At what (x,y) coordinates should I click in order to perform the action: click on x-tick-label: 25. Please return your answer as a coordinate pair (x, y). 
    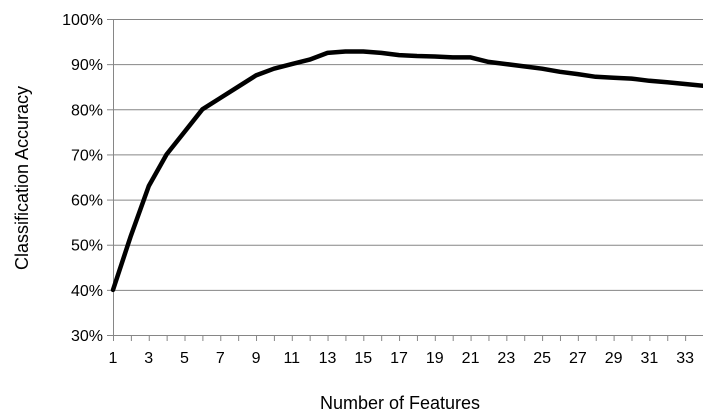
    Looking at the image, I should click on (542, 358).